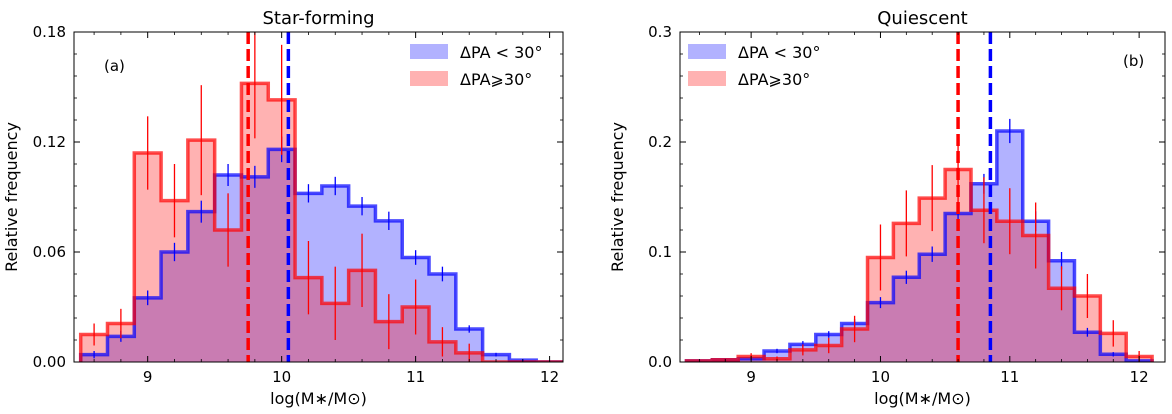  What do you see at coordinates (922, 18) in the screenshot?
I see `chart-title: Quiescent` at bounding box center [922, 18].